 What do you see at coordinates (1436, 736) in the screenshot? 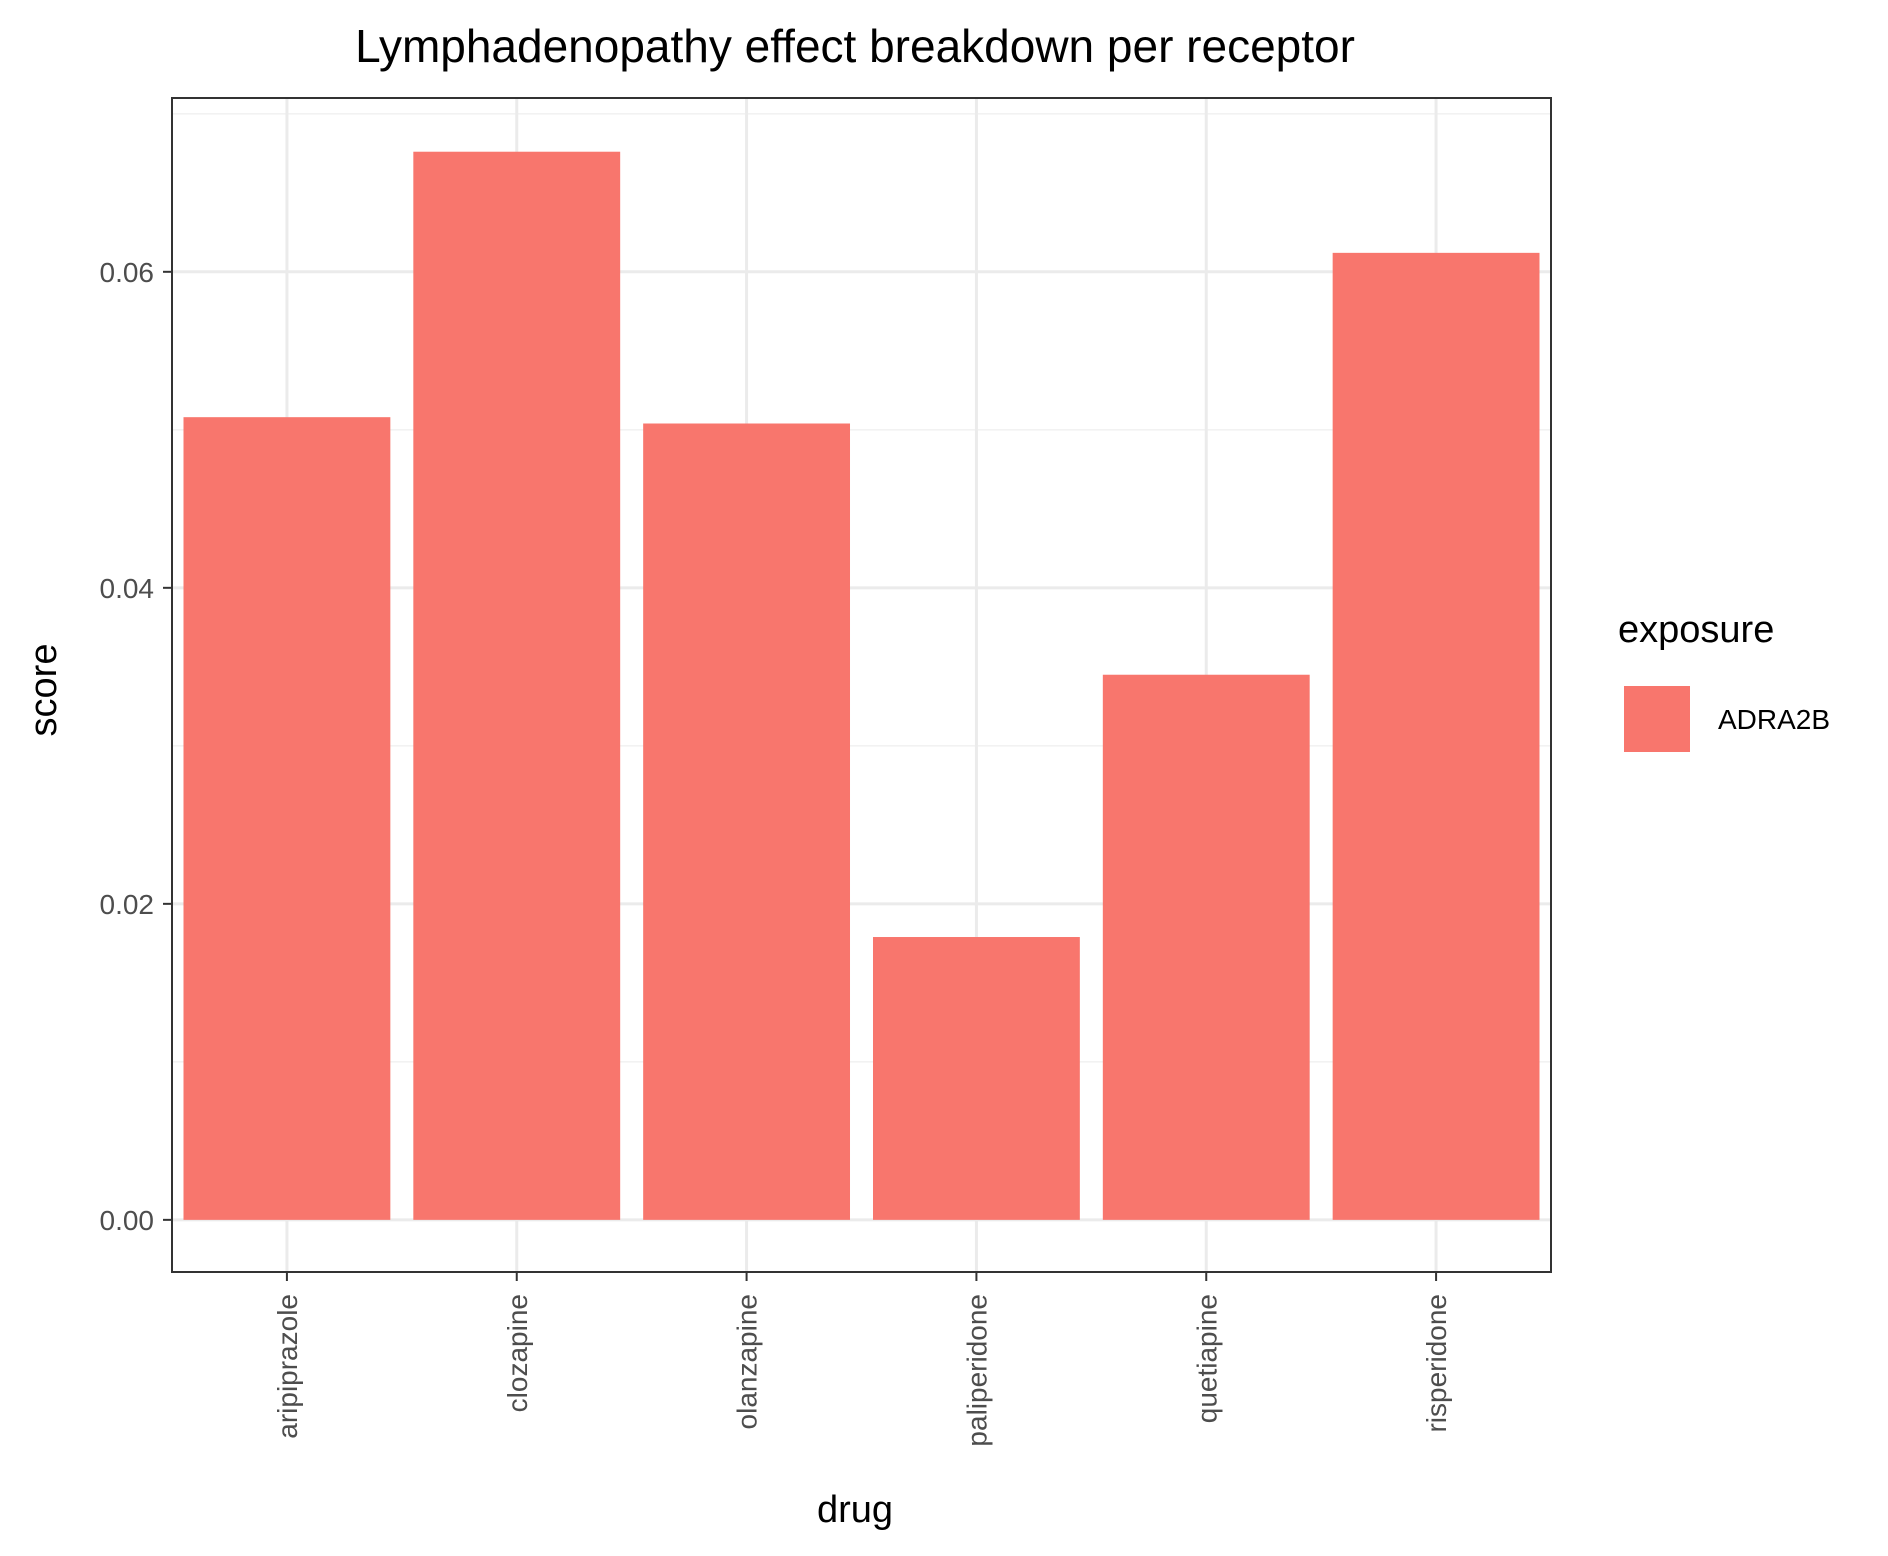
I see `bar-risperidone` at bounding box center [1436, 736].